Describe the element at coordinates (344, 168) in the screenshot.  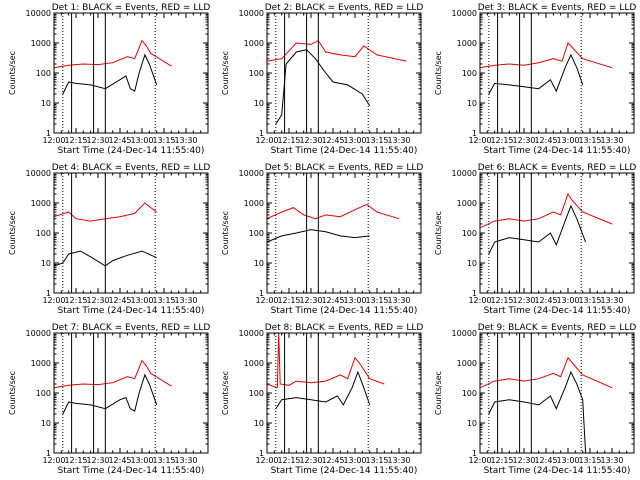
I see `panel-title: Det 5: BLACK = Events, RED = LLD` at that location.